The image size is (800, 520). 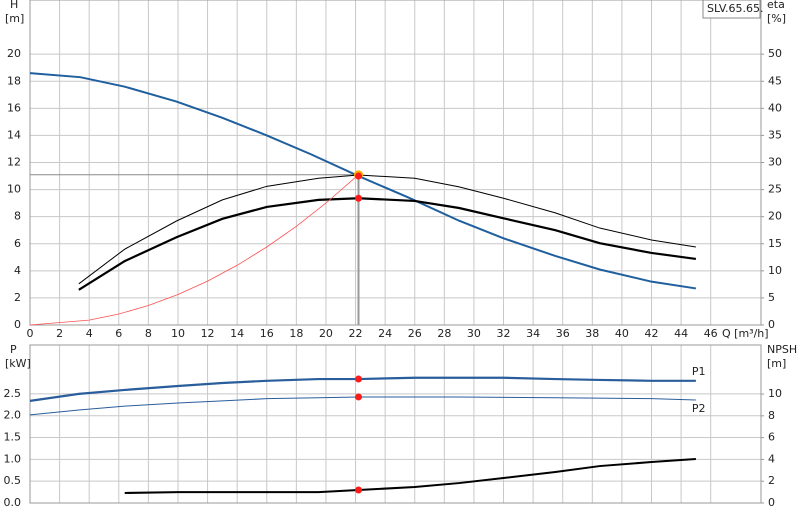 I want to click on y-tick-label: 0.0, so click(x=13, y=502).